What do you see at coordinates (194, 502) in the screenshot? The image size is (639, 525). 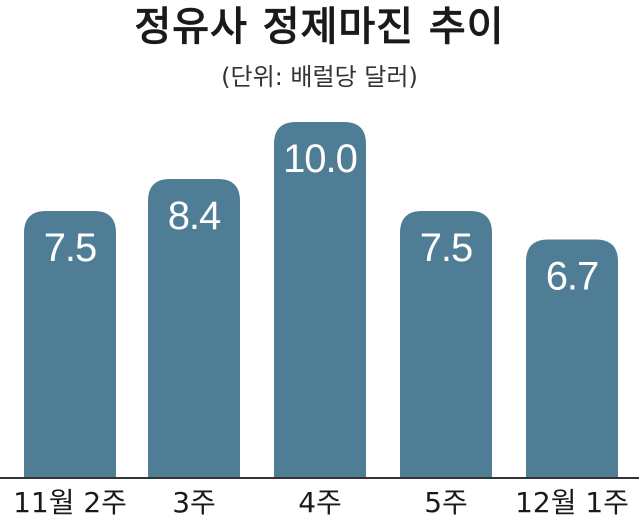 I see `category-label-2: 3주` at bounding box center [194, 502].